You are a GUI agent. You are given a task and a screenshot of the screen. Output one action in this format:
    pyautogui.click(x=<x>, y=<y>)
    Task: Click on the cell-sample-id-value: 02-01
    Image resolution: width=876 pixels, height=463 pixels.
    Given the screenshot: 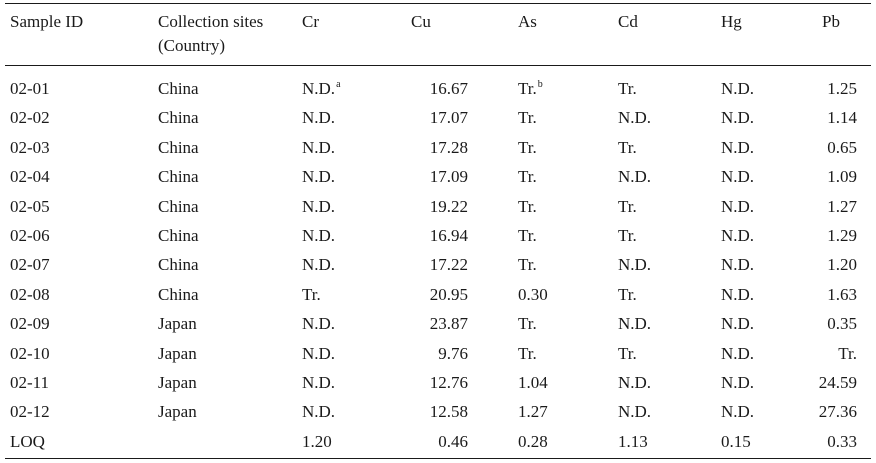 What is the action you would take?
    pyautogui.click(x=30, y=88)
    